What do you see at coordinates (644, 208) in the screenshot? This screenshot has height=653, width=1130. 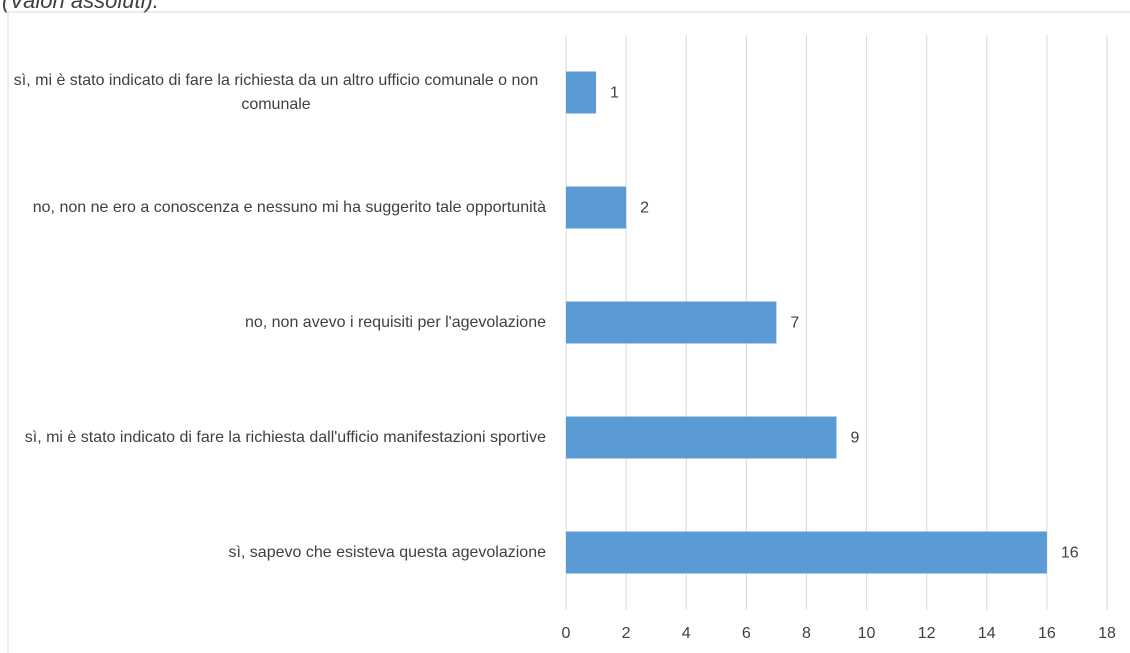 I see `data-label: 2` at bounding box center [644, 208].